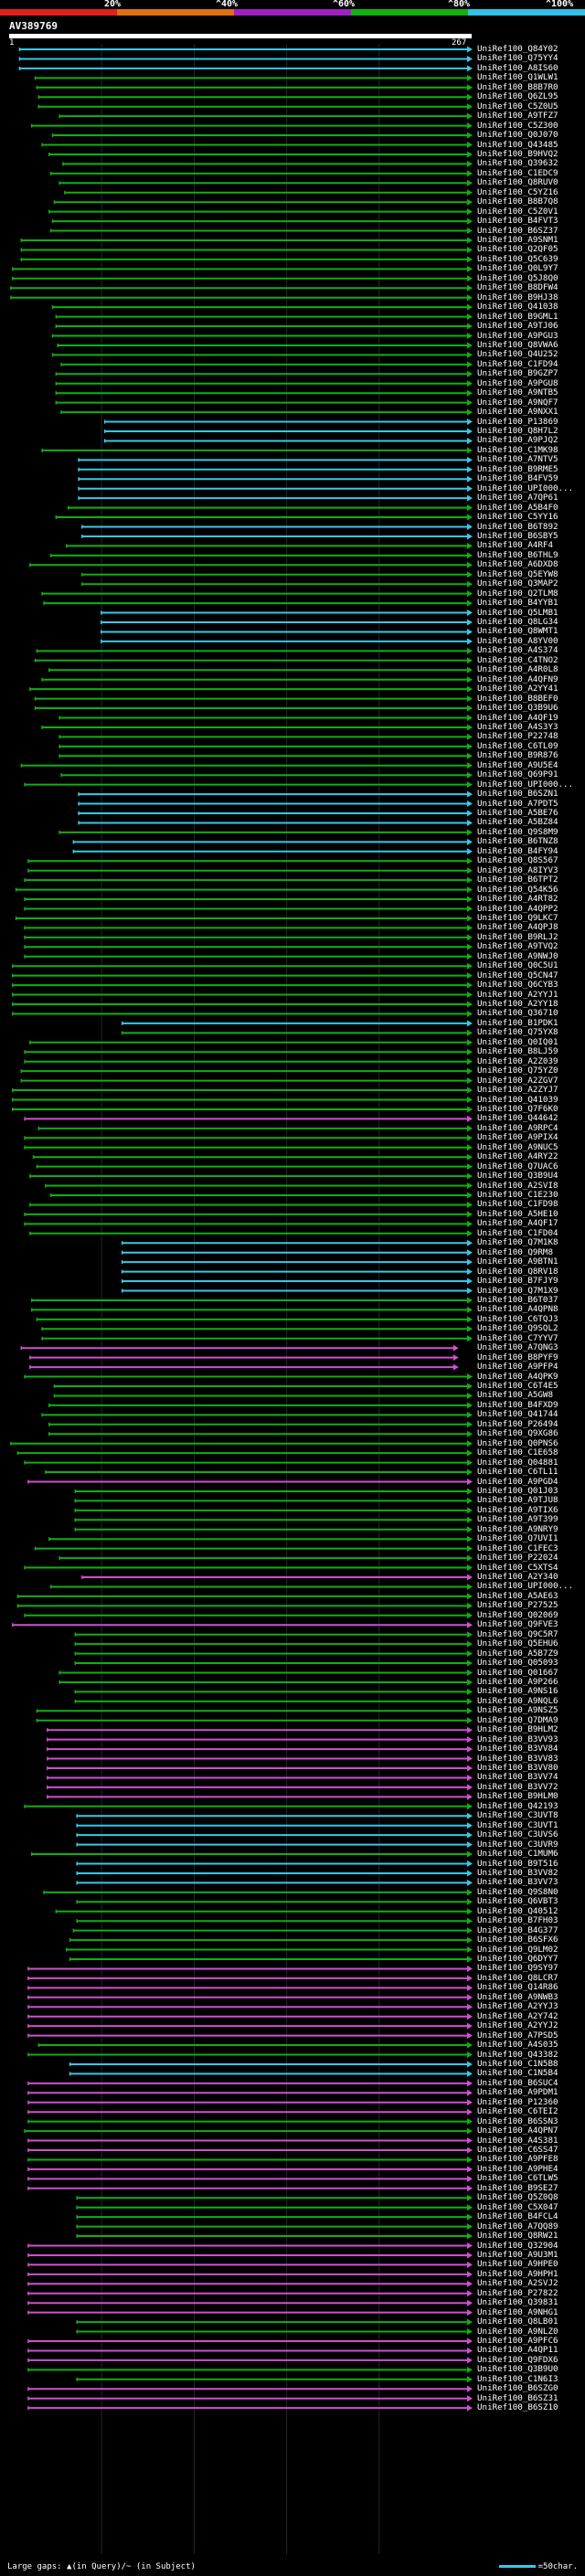  What do you see at coordinates (517, 985) in the screenshot?
I see `hit-label: UniRef100_Q6CYB3` at bounding box center [517, 985].